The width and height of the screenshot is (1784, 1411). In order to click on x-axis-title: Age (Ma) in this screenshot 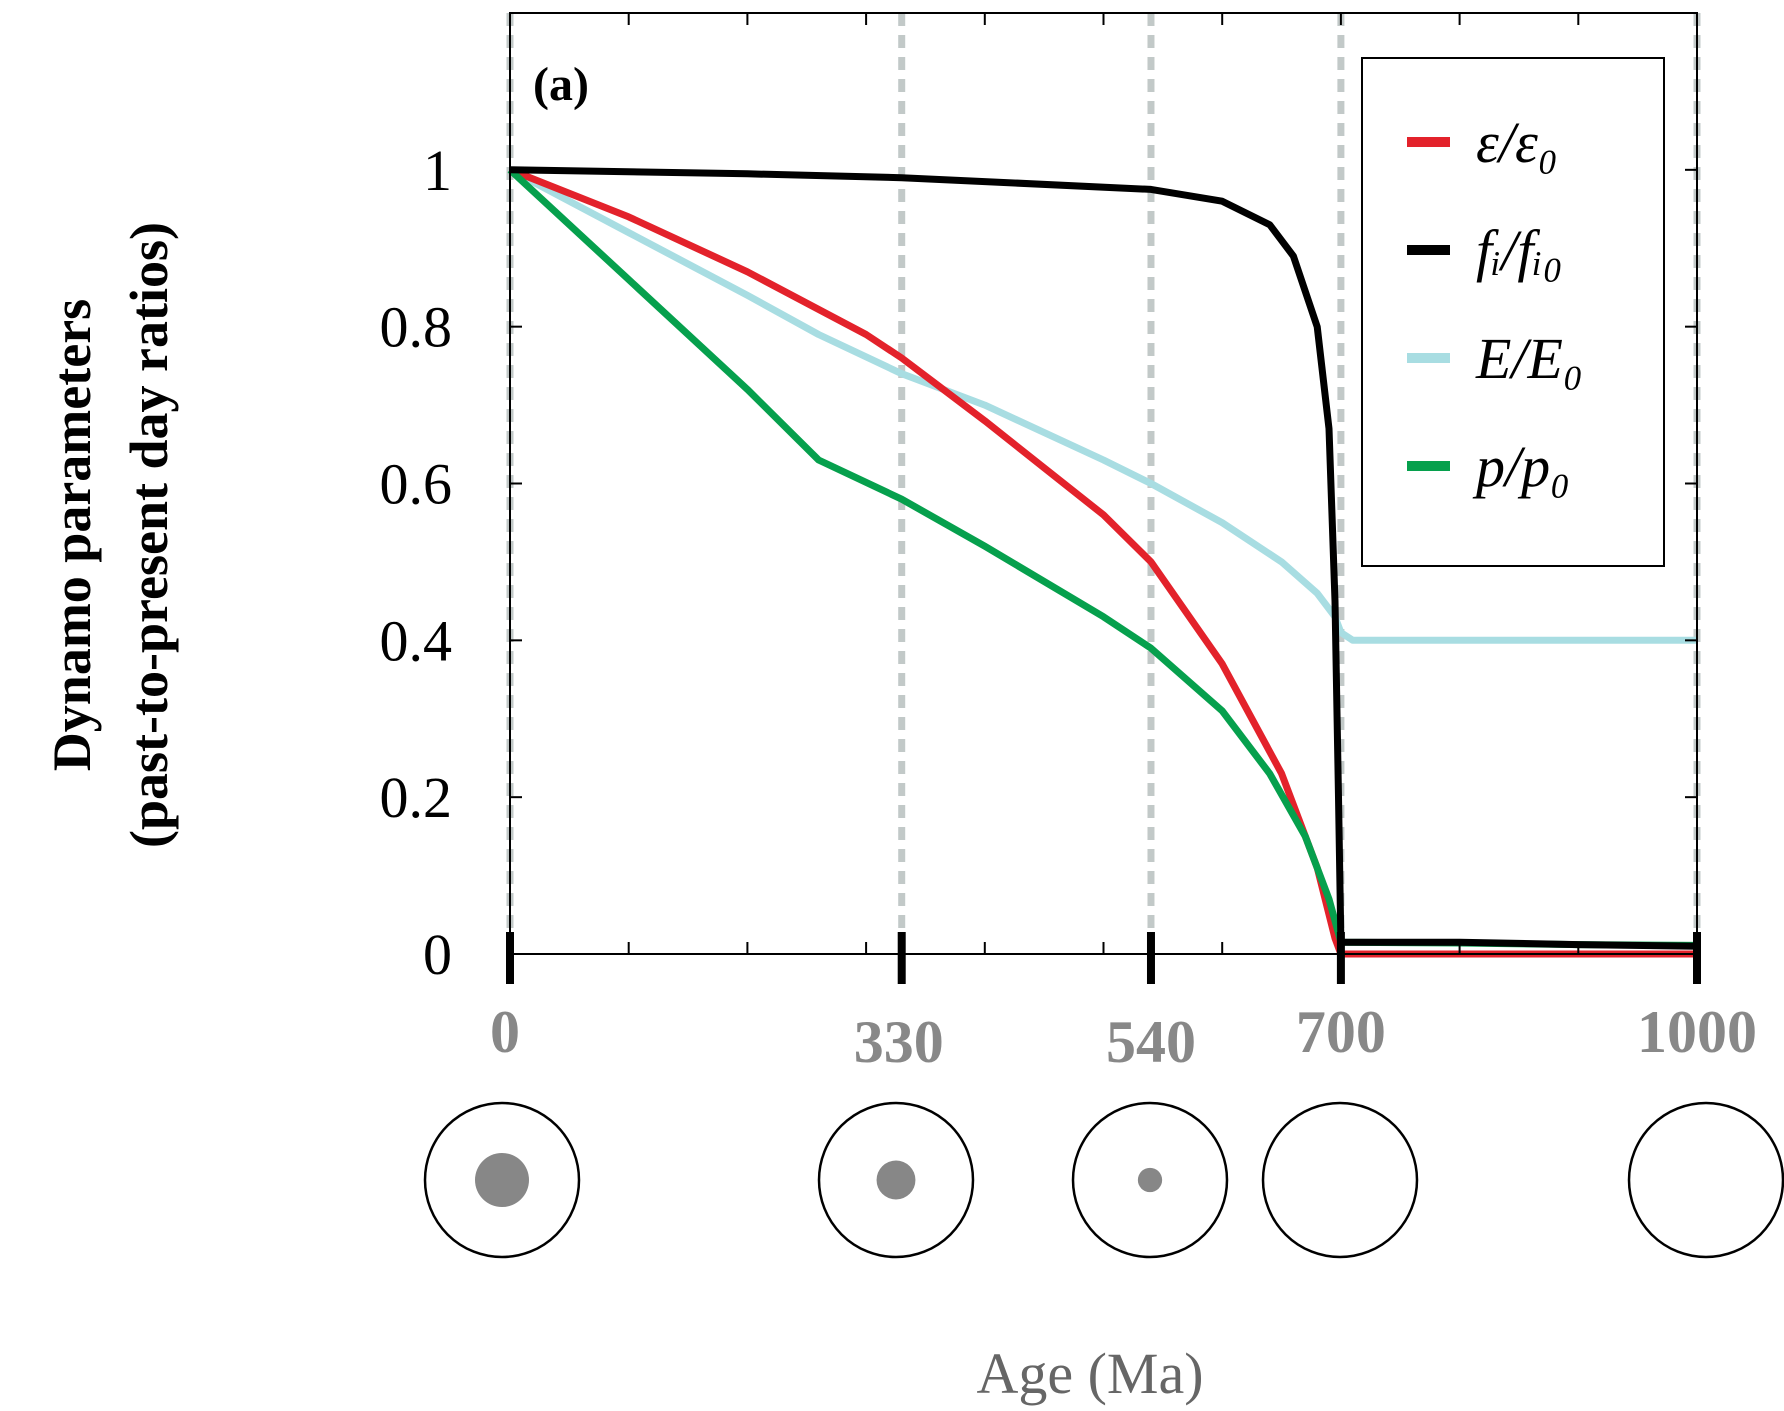, I will do `click(1089, 1373)`.